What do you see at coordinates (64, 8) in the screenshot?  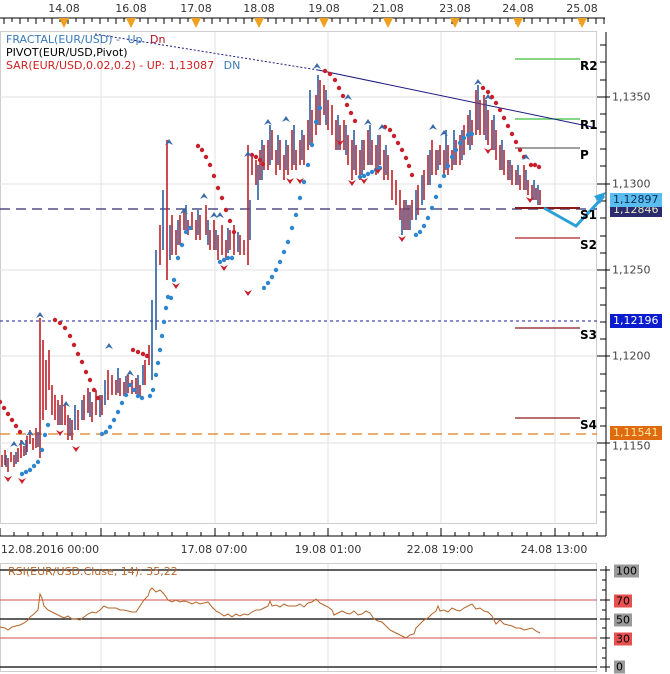 I see `date-label: 14.08` at bounding box center [64, 8].